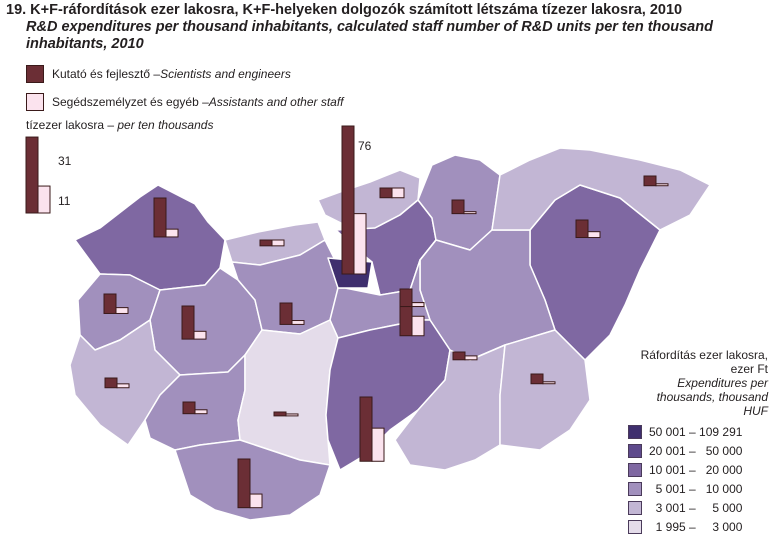 This screenshot has height=534, width=780. Describe the element at coordinates (712, 397) in the screenshot. I see `expenditure-title-en-line2: thousands, thousand` at that location.